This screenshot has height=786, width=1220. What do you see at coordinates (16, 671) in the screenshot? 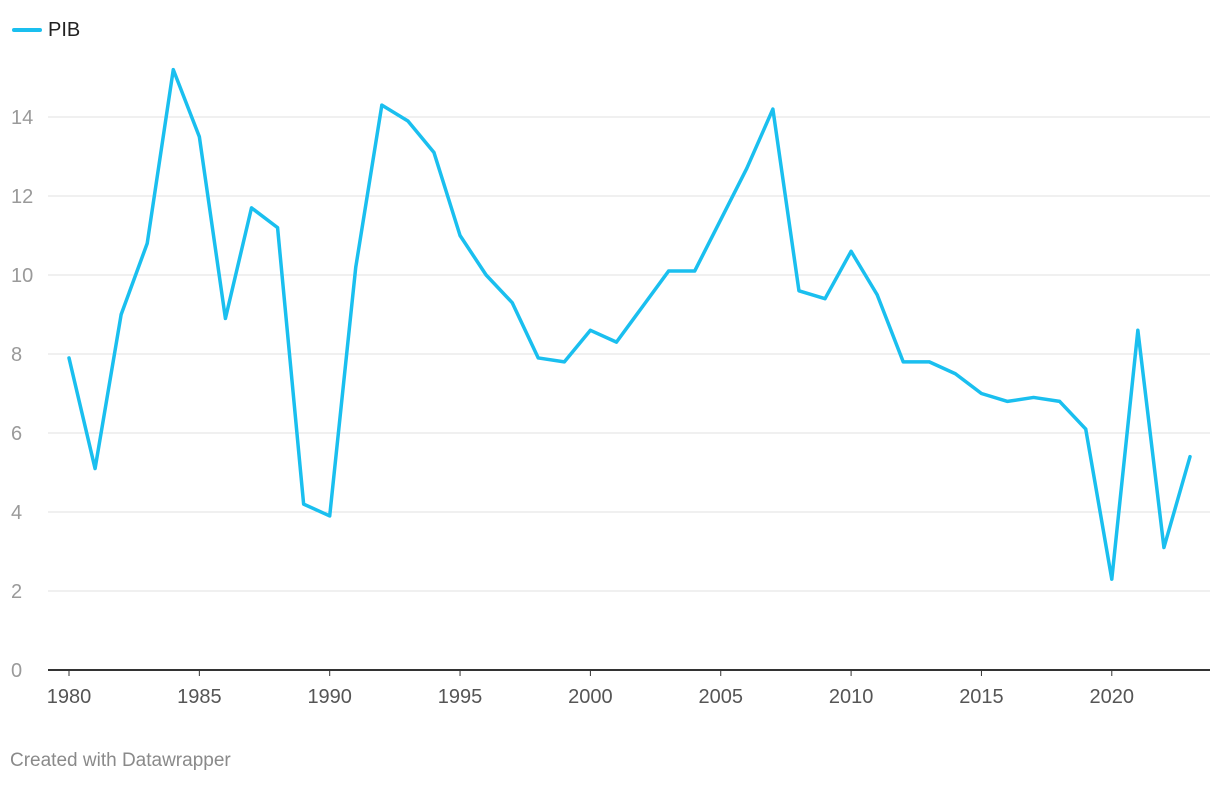
I see `y-tick-label: 0` at bounding box center [16, 671].